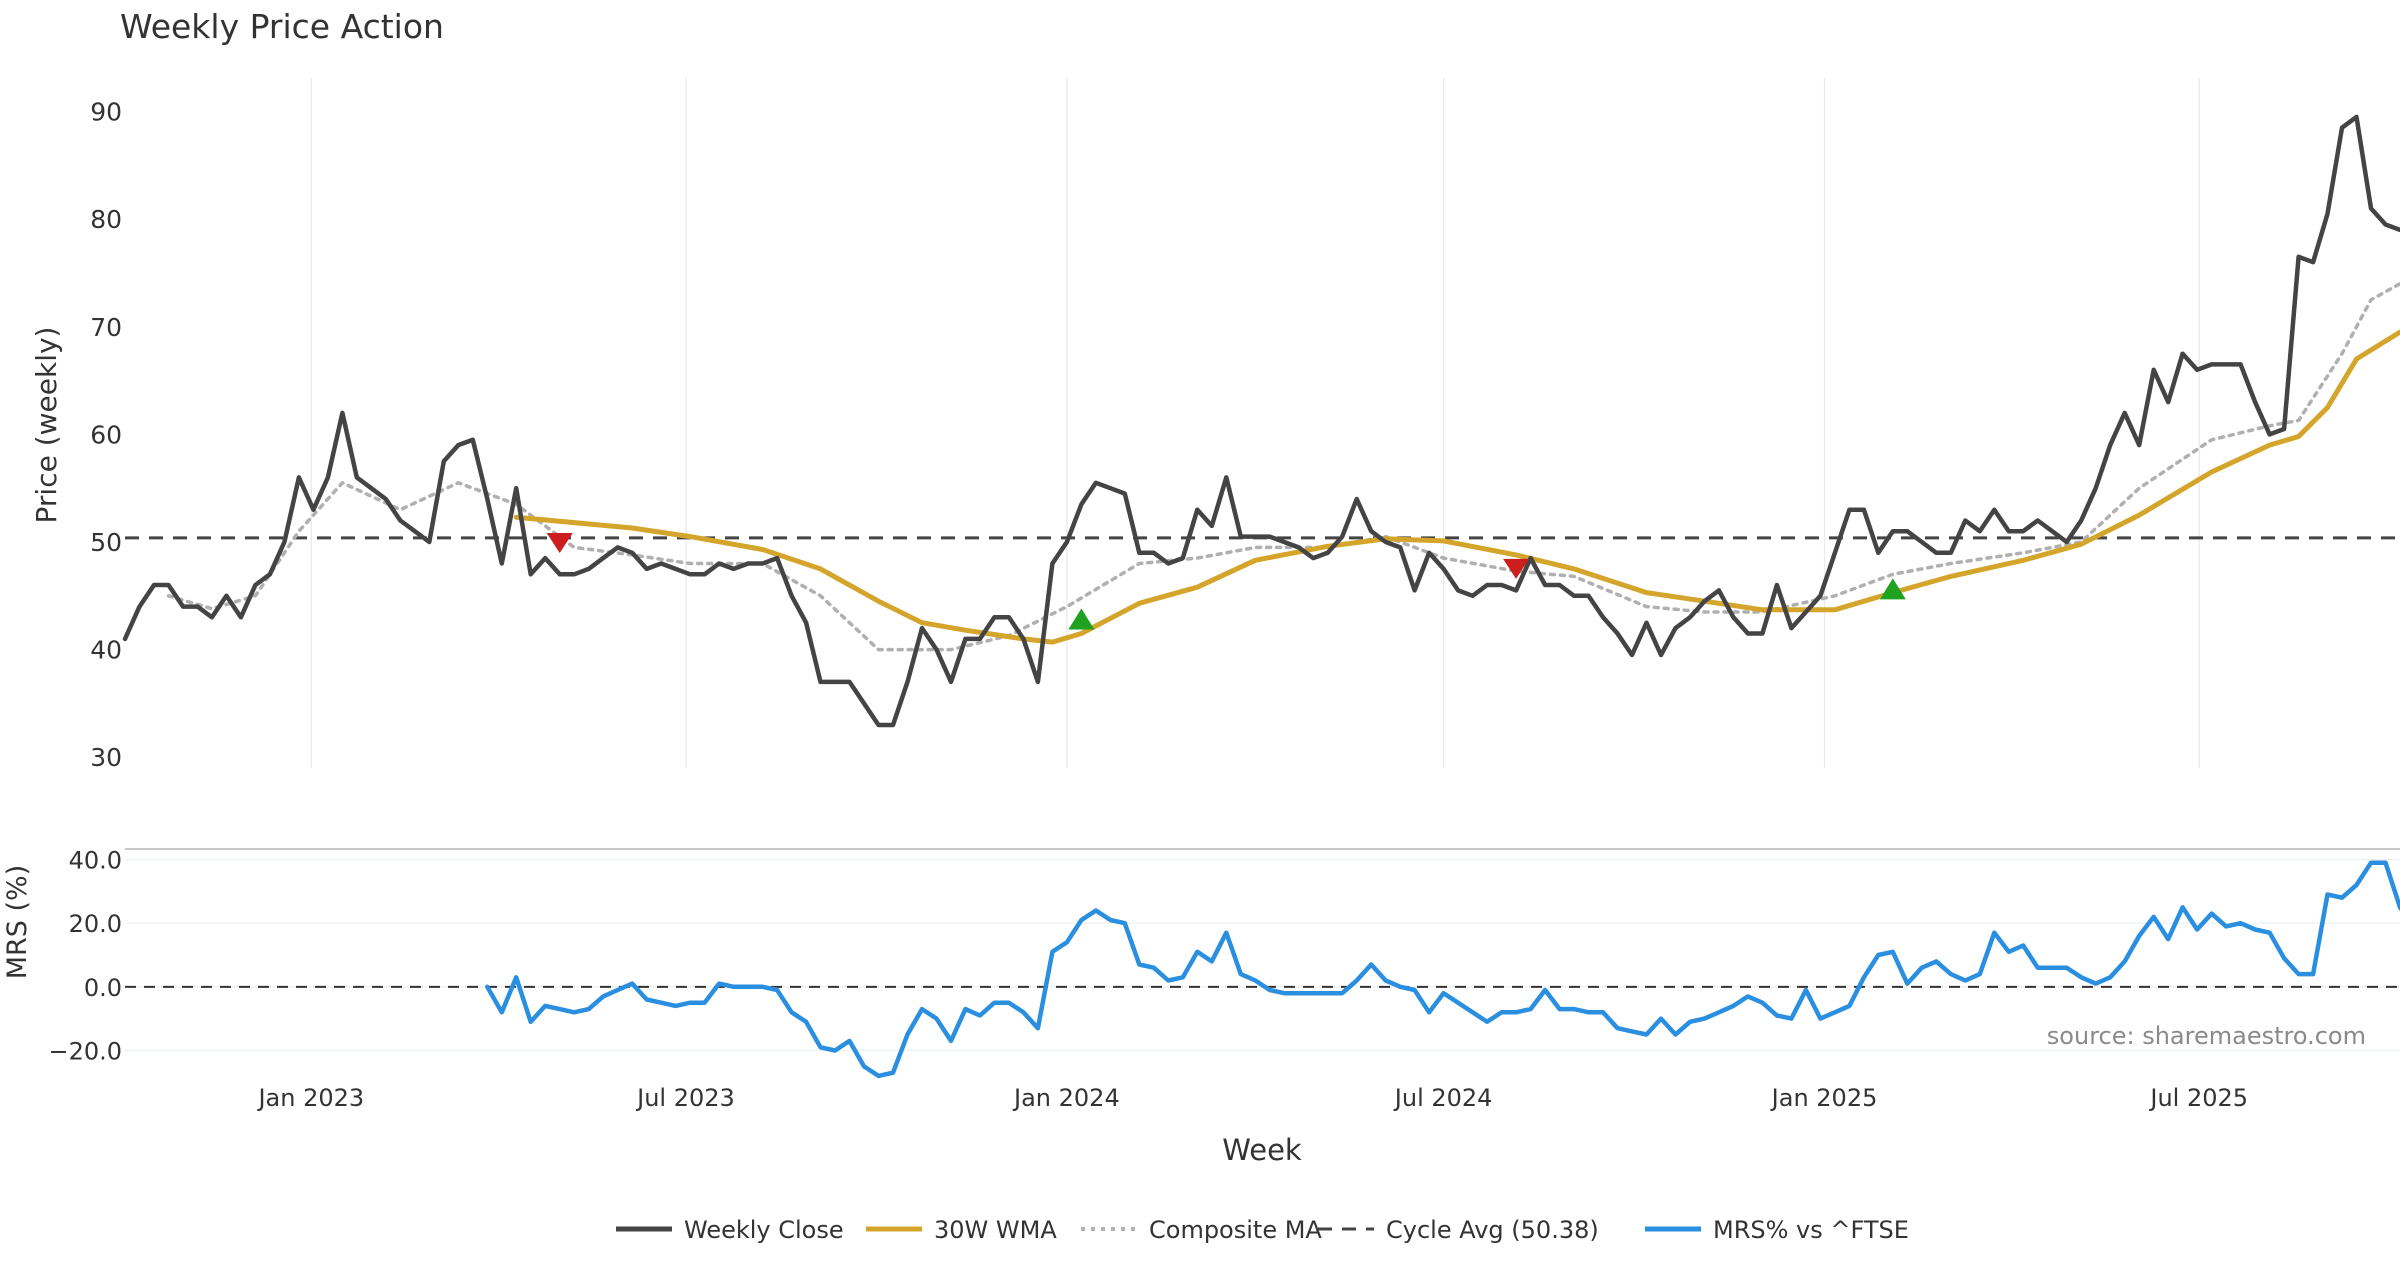  I want to click on price-y-tick-label: 80, so click(106, 219).